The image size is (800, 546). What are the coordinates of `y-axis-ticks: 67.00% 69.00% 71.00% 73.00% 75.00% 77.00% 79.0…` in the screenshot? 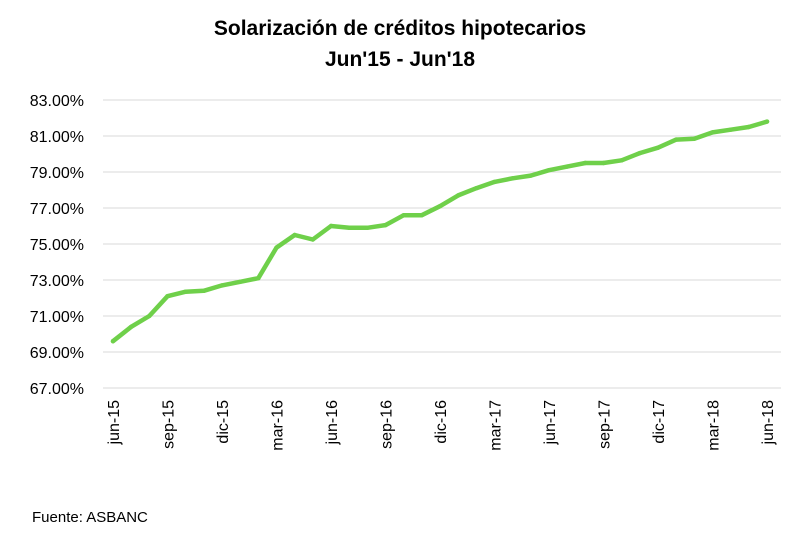 It's located at (57, 245).